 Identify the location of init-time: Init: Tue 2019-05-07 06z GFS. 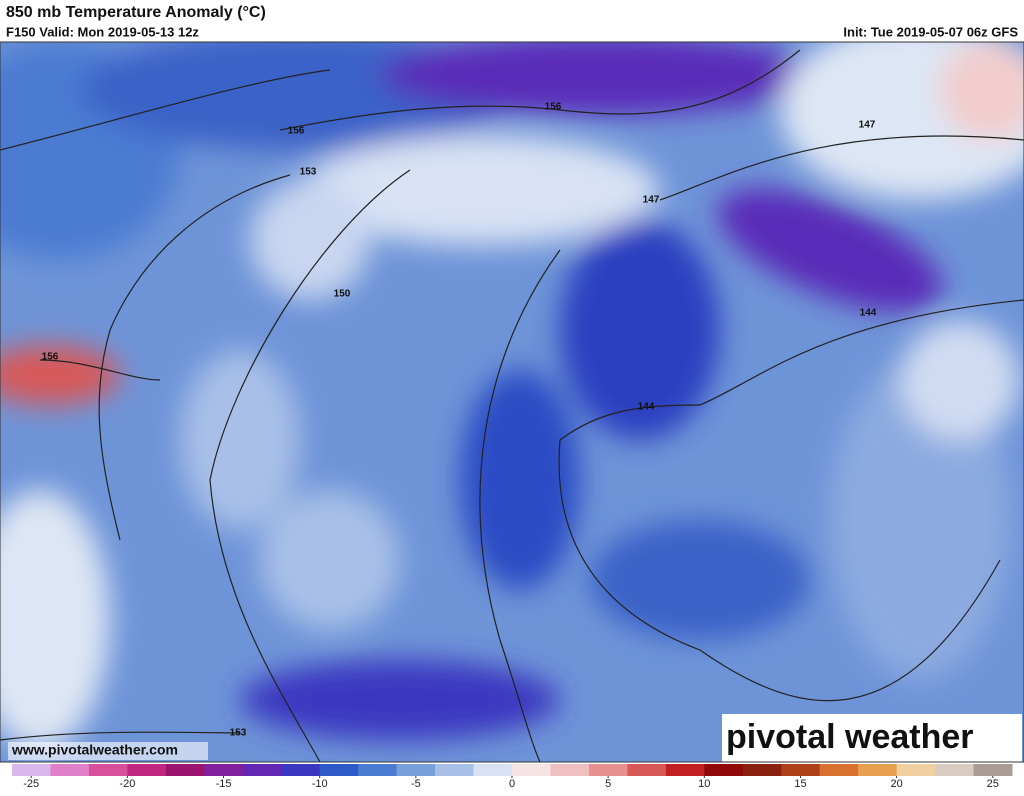
(930, 31).